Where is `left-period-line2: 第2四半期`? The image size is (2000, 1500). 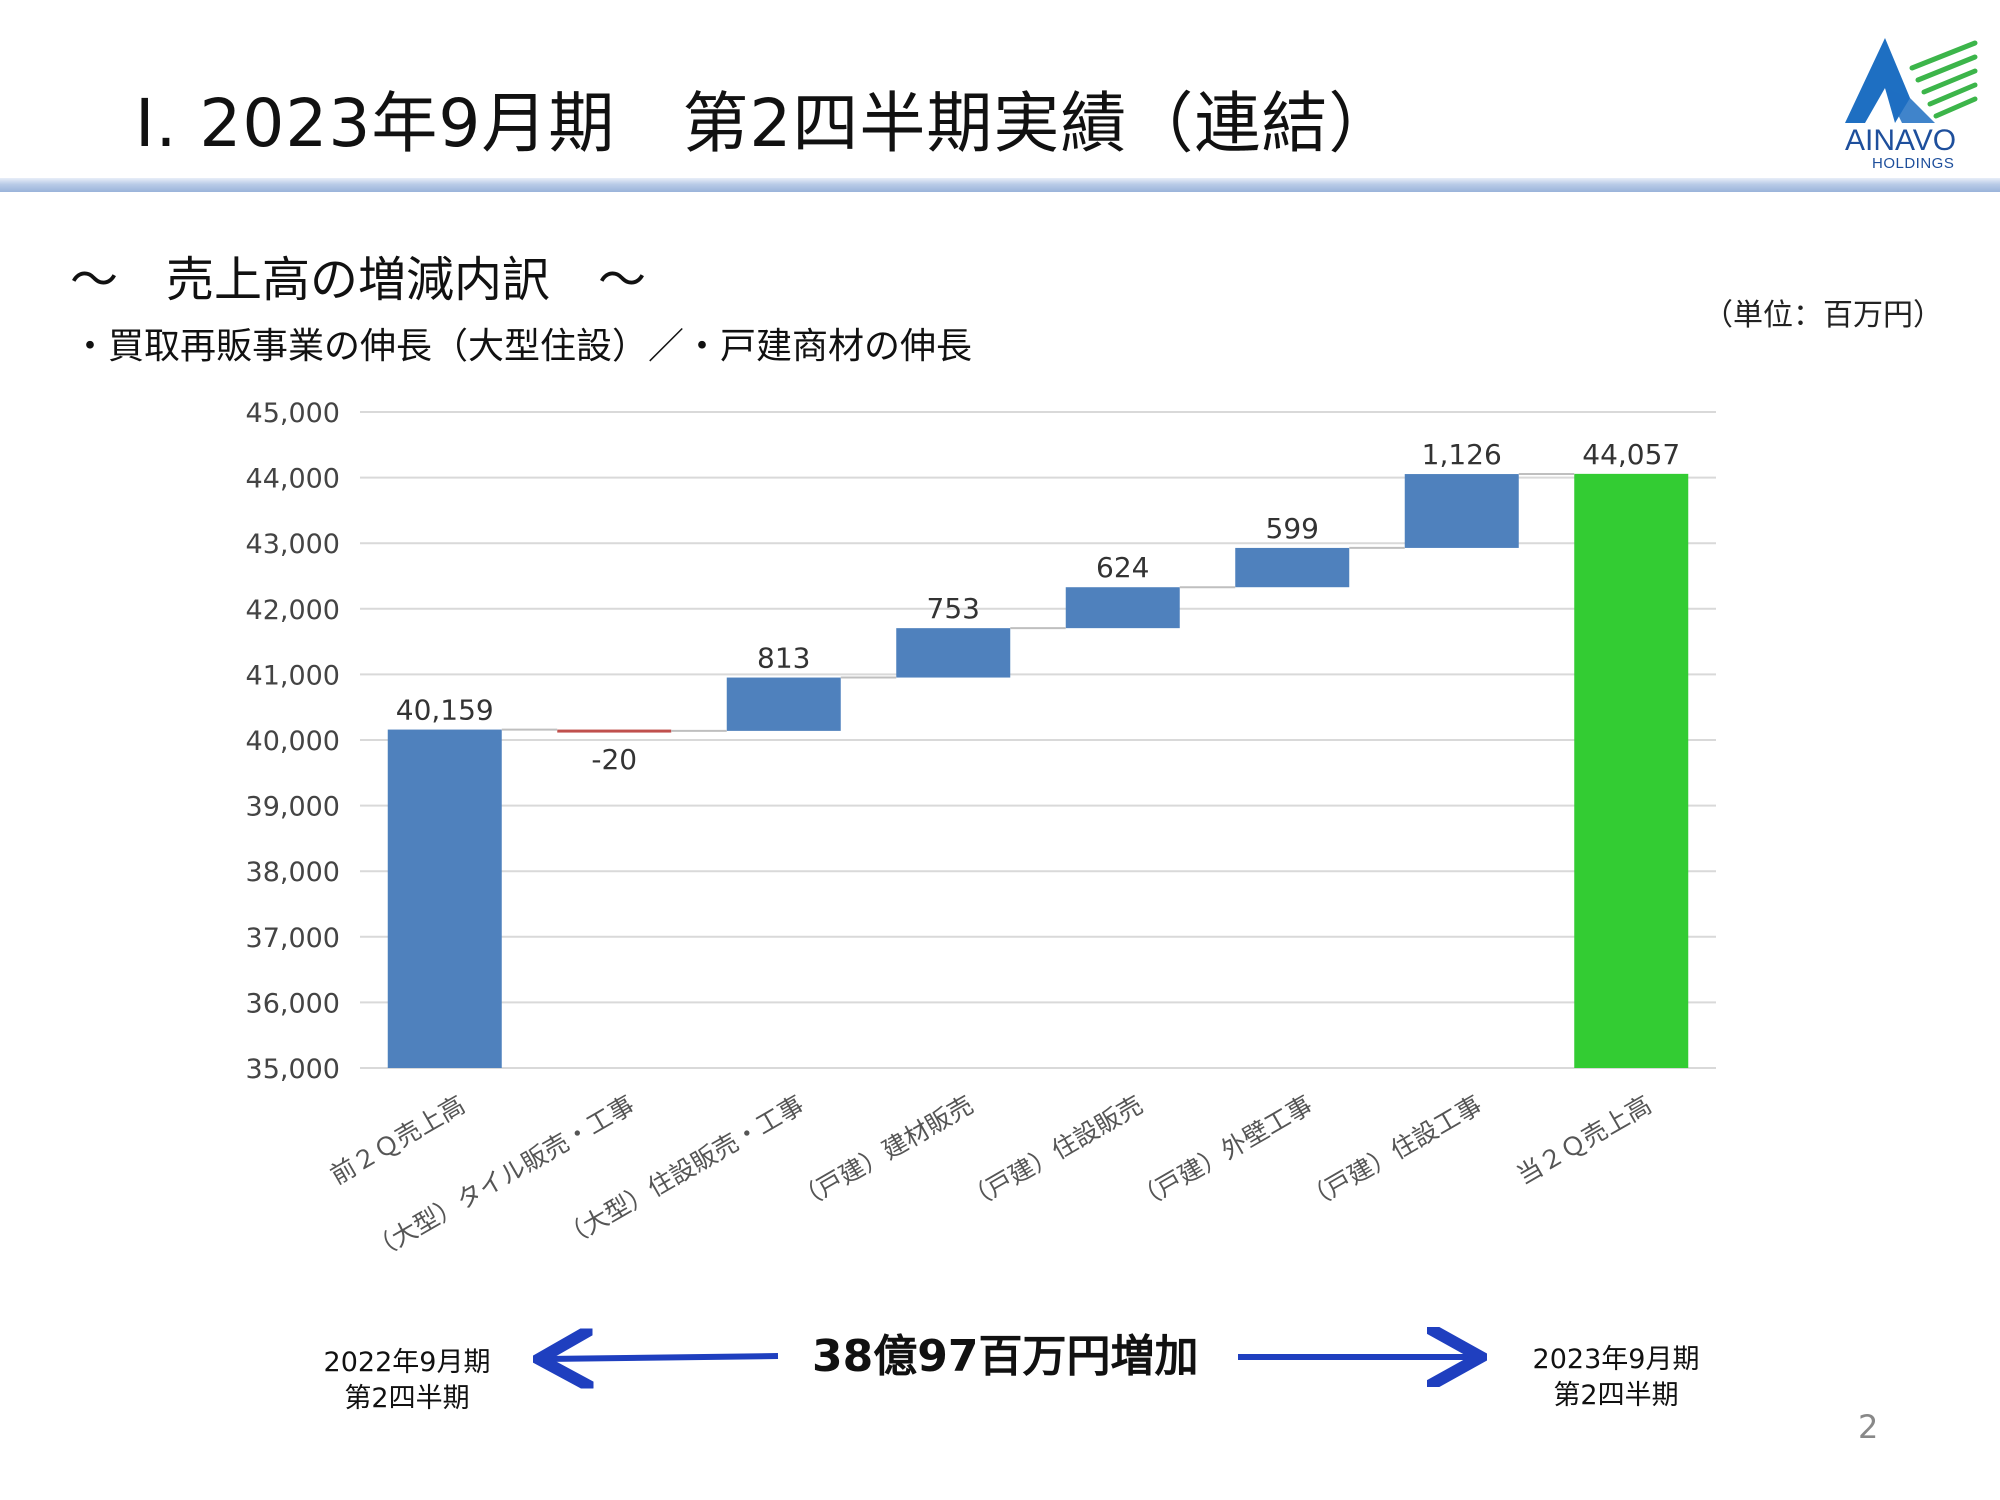 left-period-line2: 第2四半期 is located at coordinates (407, 1398).